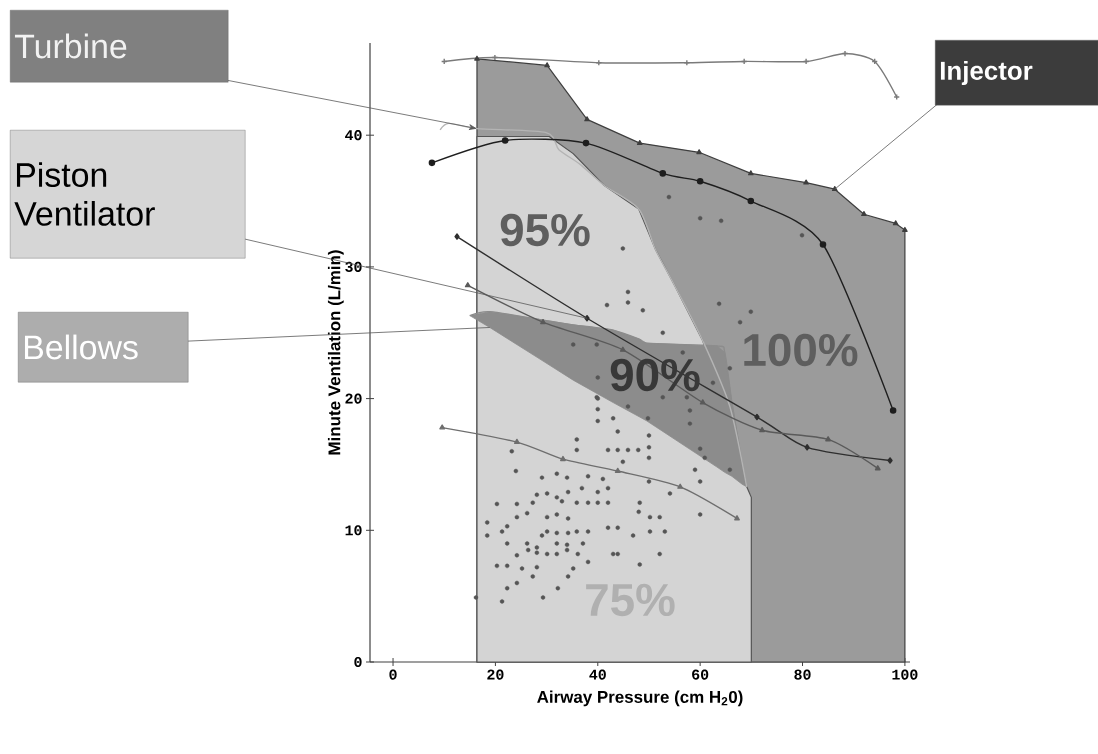 This screenshot has height=754, width=1098. I want to click on y-tick-label: 30, so click(353, 266).